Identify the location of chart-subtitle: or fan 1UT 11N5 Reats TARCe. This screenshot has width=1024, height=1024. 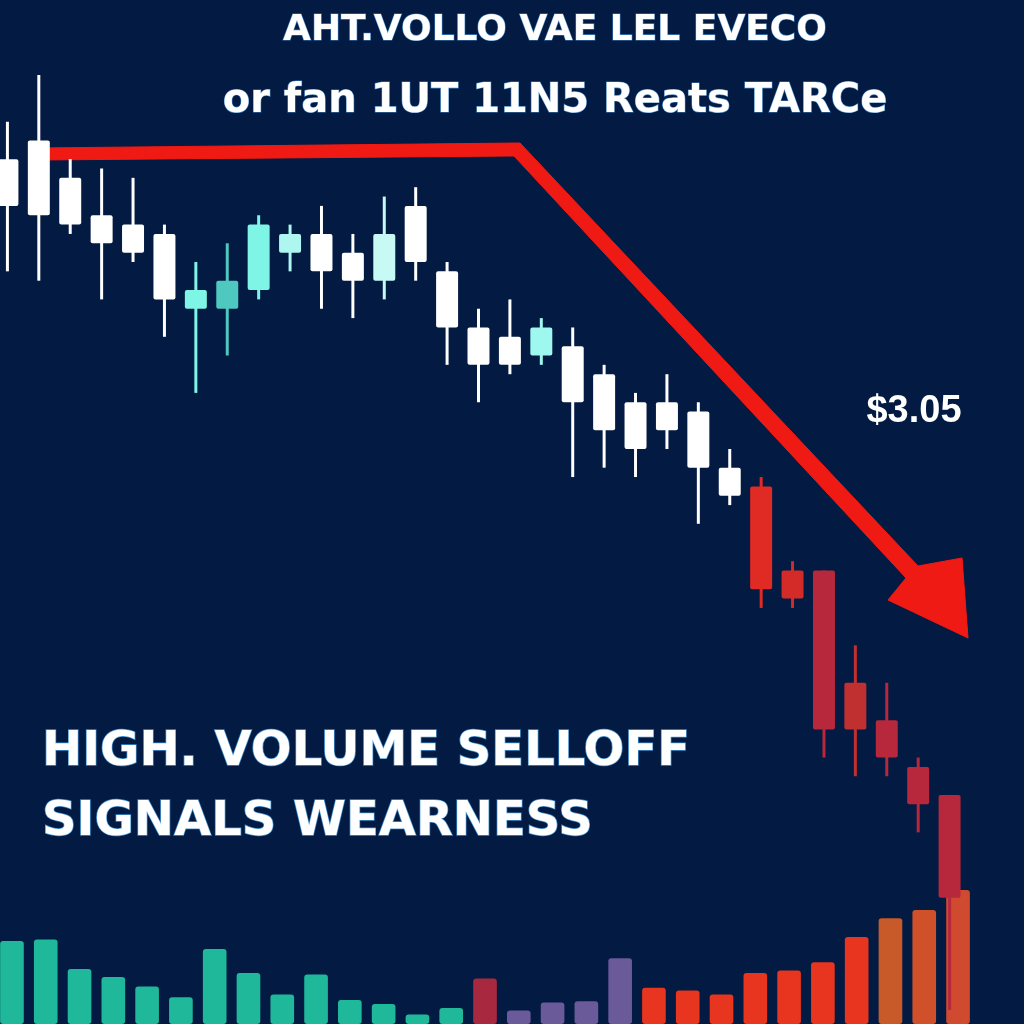
(555, 98).